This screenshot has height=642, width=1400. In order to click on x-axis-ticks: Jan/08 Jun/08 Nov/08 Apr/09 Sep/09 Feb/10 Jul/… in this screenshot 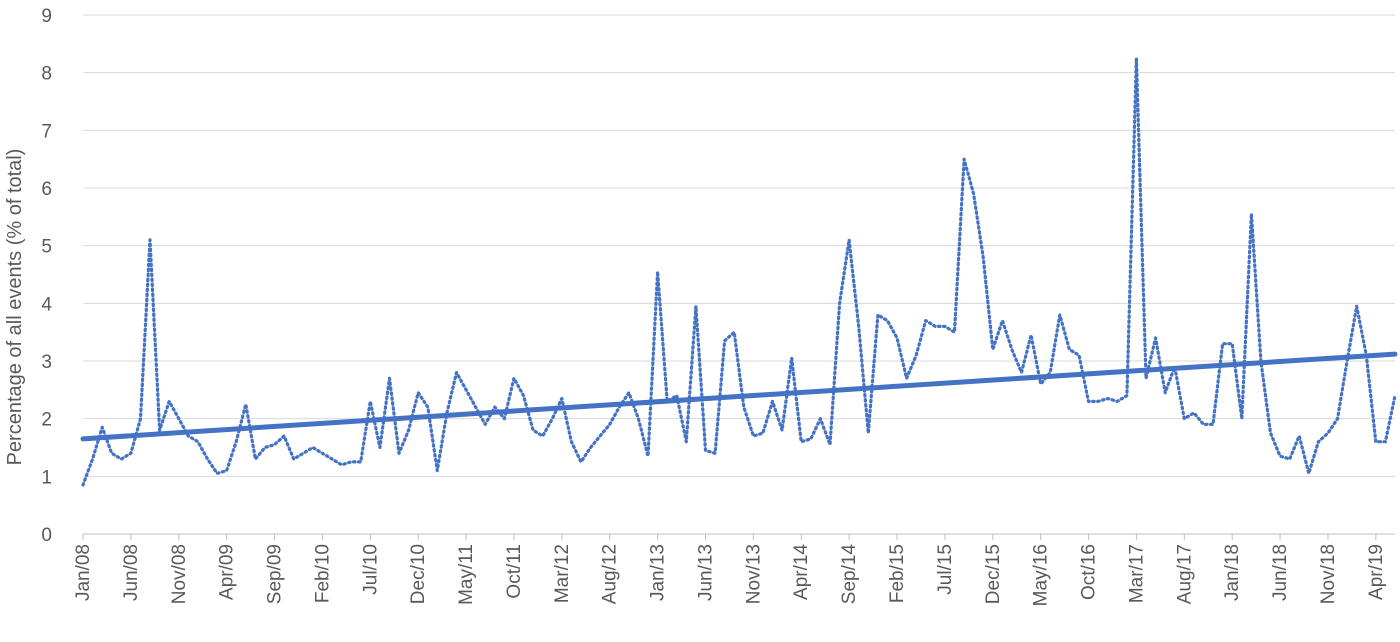, I will do `click(730, 570)`.